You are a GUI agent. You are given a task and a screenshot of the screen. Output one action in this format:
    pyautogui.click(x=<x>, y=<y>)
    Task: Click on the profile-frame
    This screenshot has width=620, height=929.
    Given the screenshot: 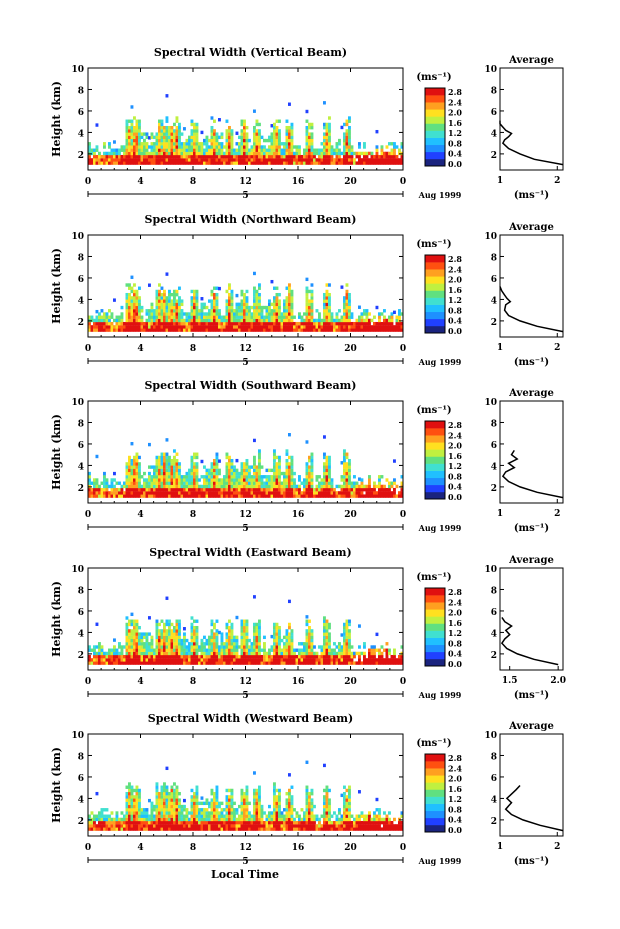 What is the action you would take?
    pyautogui.click(x=531, y=119)
    